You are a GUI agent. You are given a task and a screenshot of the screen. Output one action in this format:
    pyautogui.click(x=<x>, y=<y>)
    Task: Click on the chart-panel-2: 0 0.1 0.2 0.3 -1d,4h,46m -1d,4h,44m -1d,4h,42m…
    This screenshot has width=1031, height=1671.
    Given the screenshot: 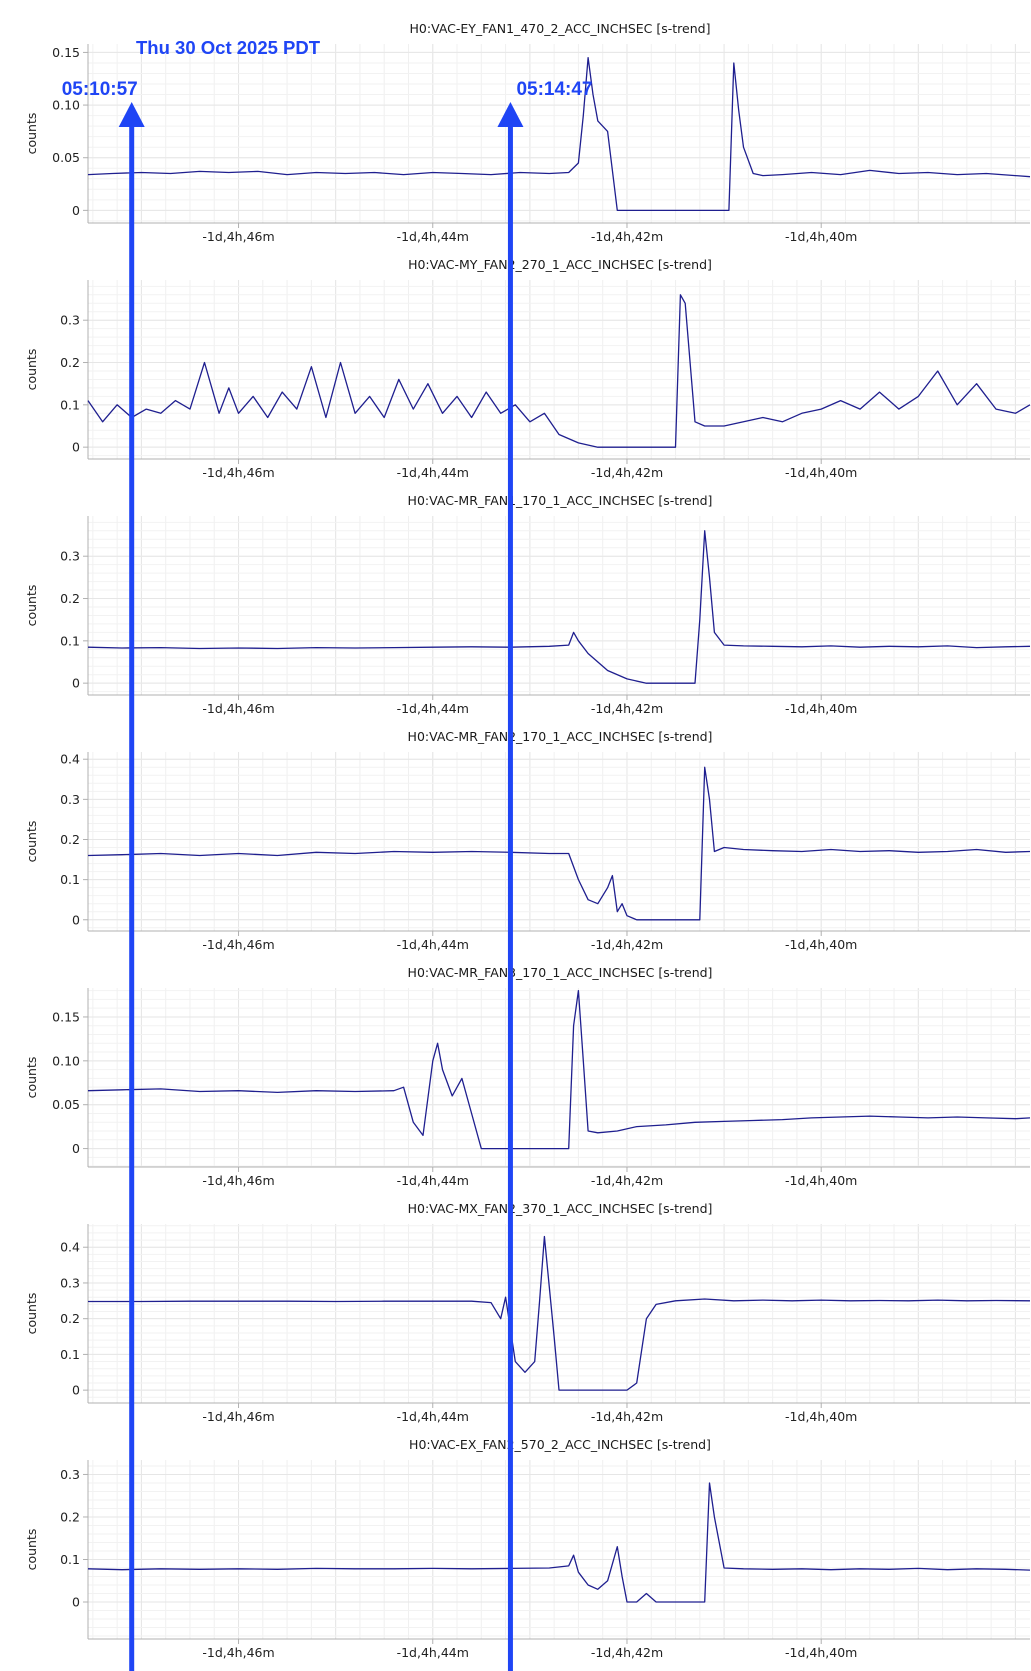 What is the action you would take?
    pyautogui.click(x=527, y=368)
    